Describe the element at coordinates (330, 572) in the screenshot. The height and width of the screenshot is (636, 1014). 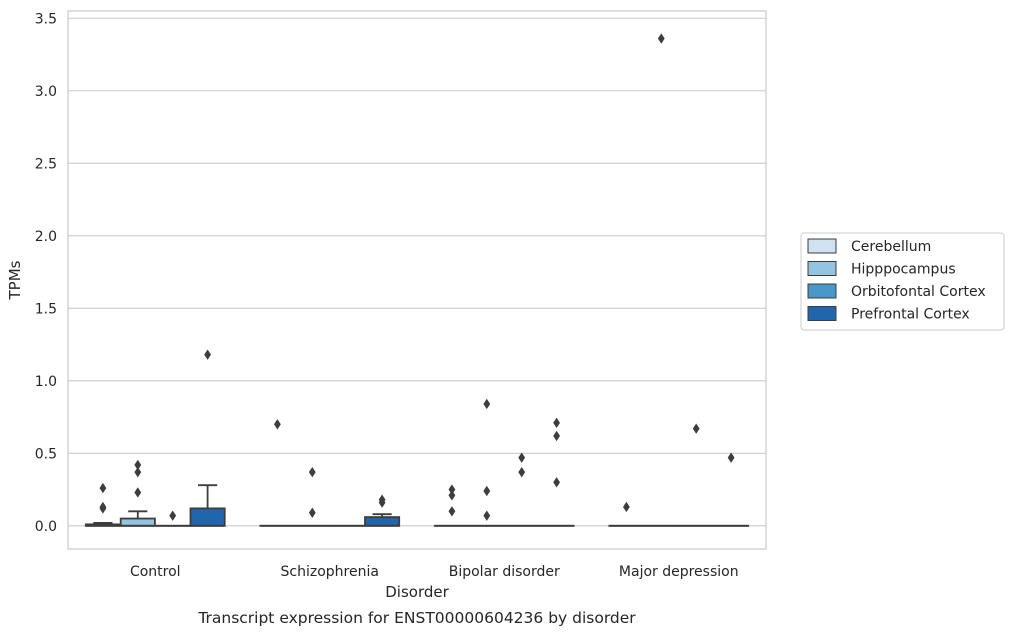
I see `x-tick-label: Schizophrenia` at that location.